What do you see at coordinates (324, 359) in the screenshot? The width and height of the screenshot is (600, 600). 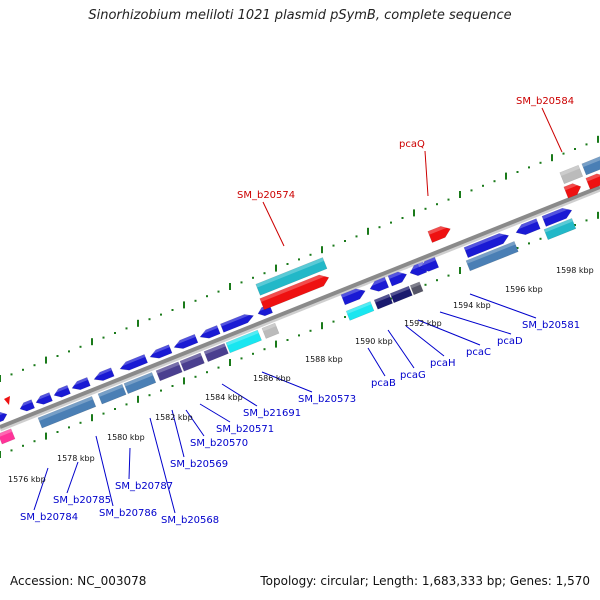 I see `scale-label: 1588 kbp` at bounding box center [324, 359].